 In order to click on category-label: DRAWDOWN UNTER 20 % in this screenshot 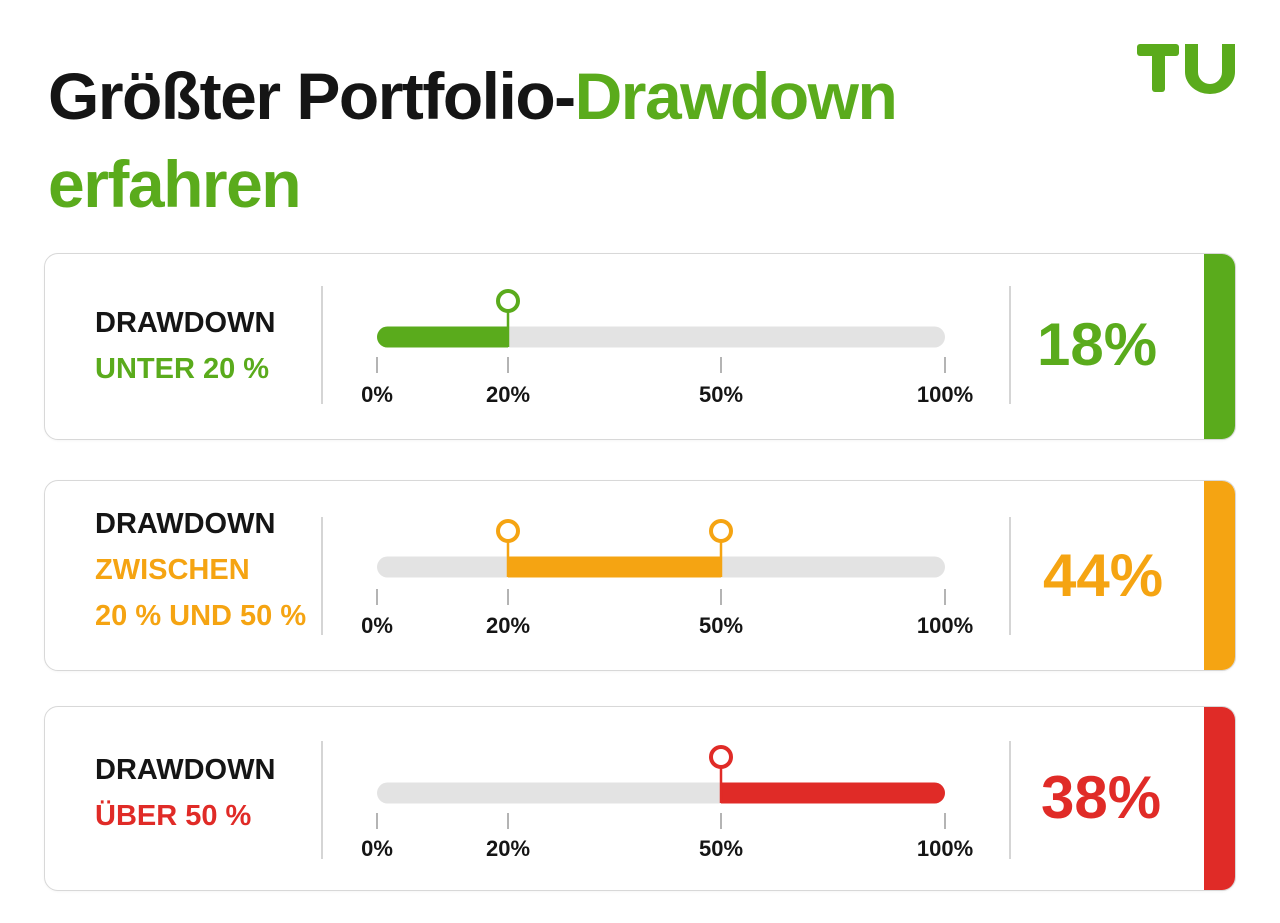, I will do `click(185, 346)`.